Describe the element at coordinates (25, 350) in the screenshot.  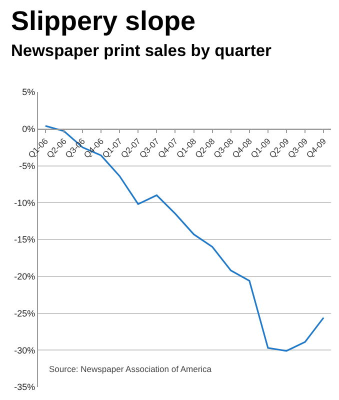
I see `y-tick-label: -30%` at that location.